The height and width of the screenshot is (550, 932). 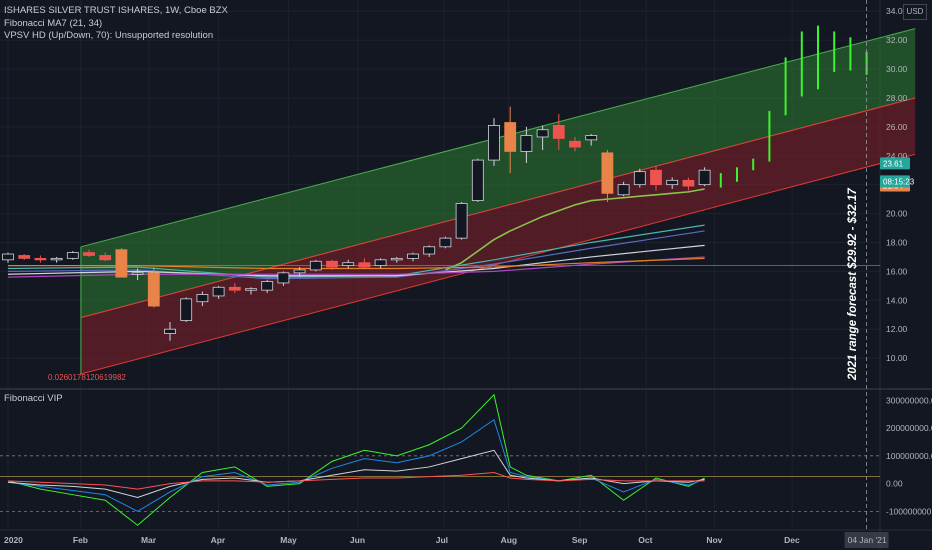 What do you see at coordinates (853, 284) in the screenshot?
I see `forecast-annotation: 2021 range forecast $29.92 - $32.17` at bounding box center [853, 284].